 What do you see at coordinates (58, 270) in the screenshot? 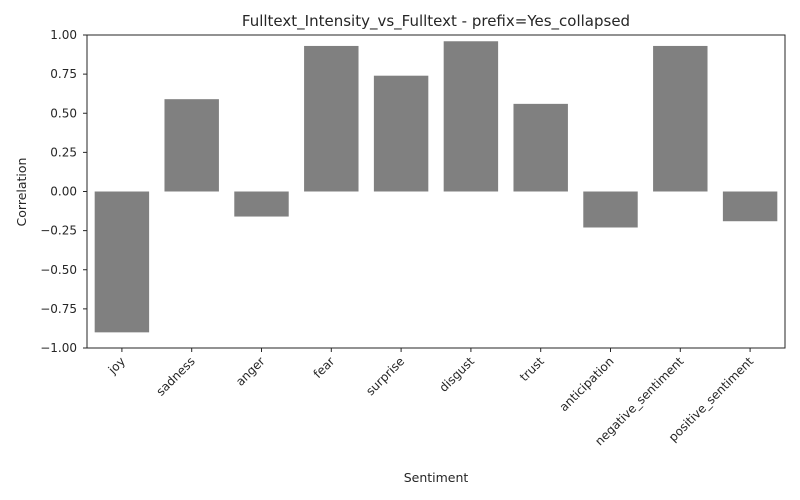
I see `y-tick-label: −0.50` at bounding box center [58, 270].